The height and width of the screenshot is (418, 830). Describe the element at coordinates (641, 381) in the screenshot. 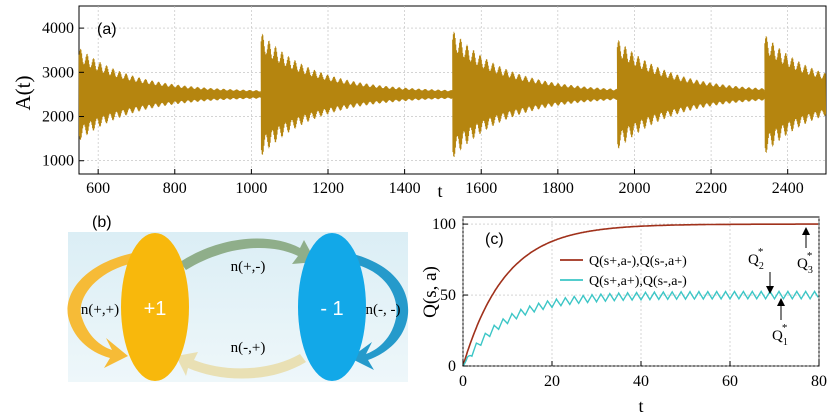

I see `panel-c-xtick-label: 40` at that location.